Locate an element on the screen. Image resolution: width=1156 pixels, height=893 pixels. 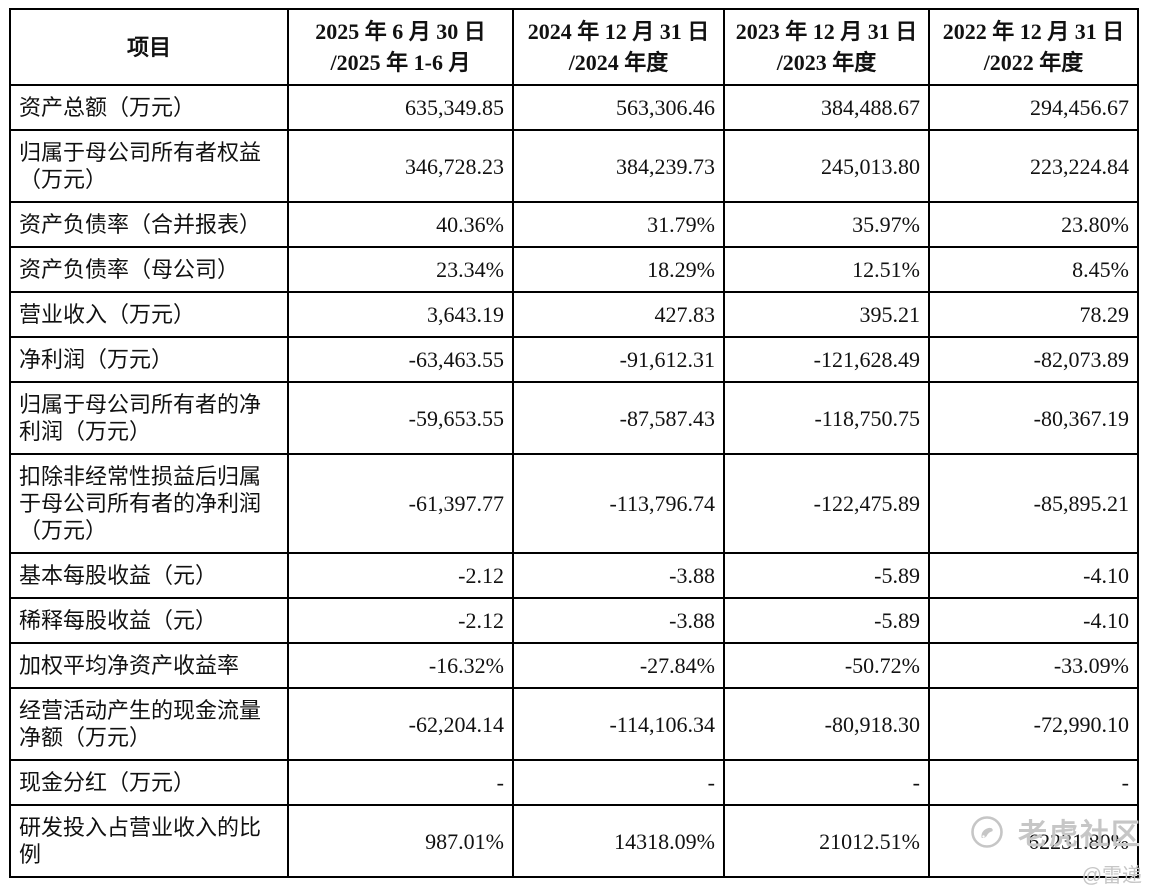
row-value-cell: -82,073.89 is located at coordinates (1033, 359).